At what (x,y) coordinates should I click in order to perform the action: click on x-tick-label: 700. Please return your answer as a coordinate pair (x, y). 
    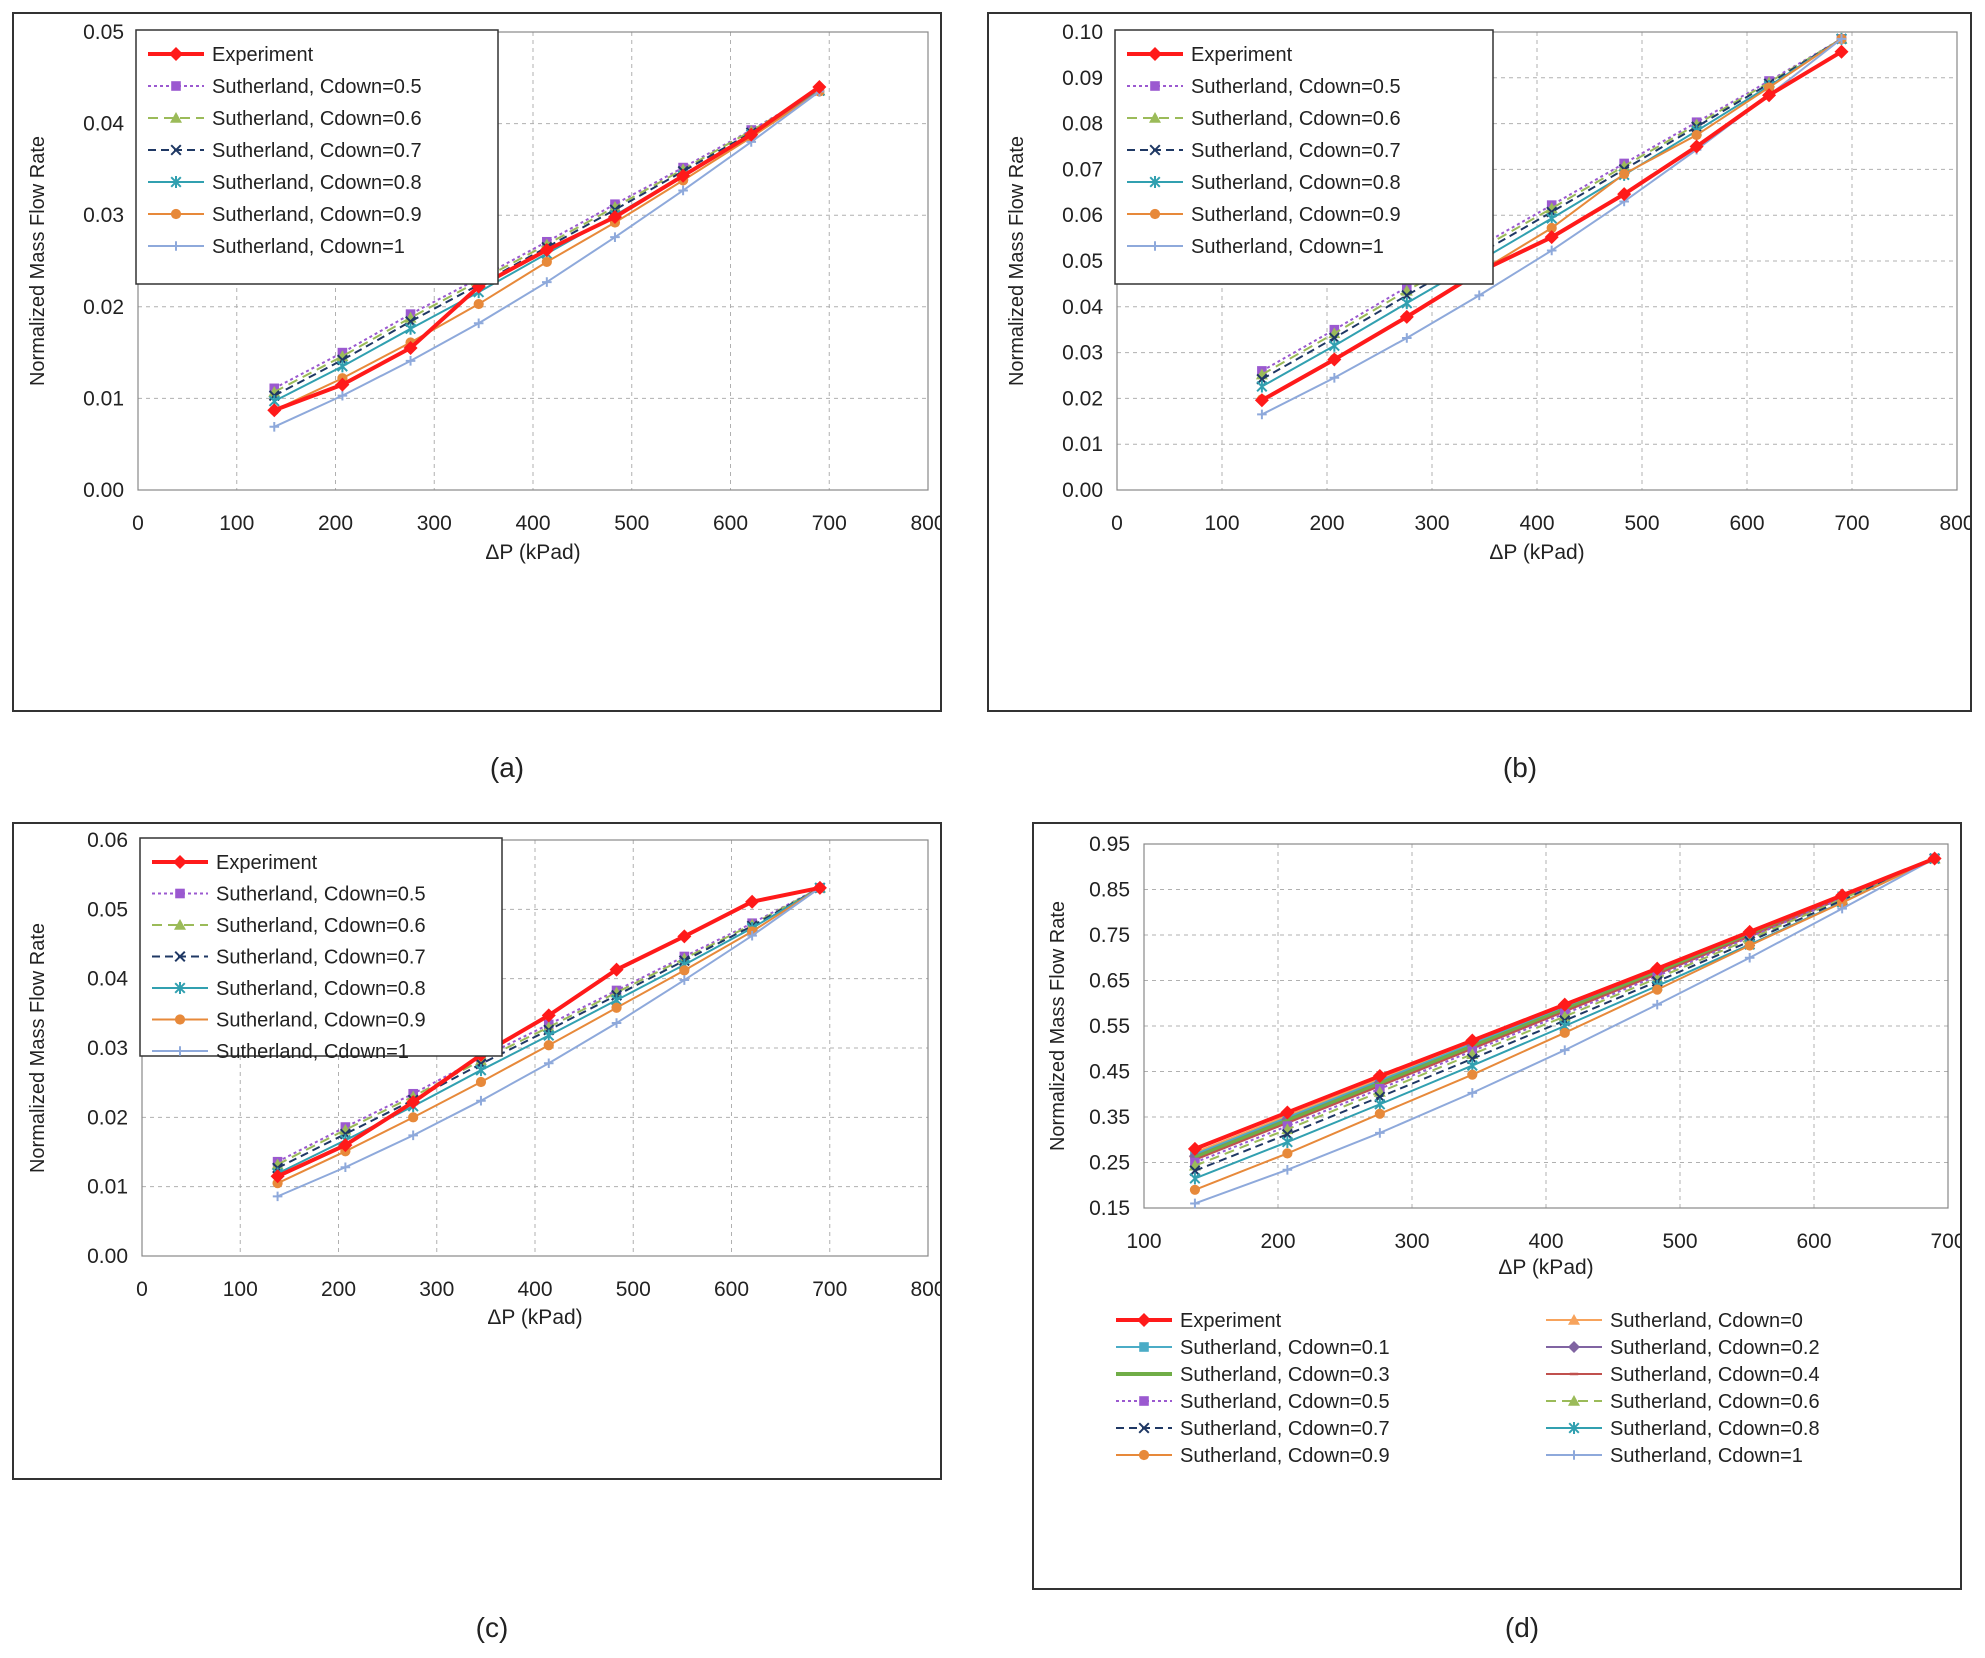
    Looking at the image, I should click on (1945, 1241).